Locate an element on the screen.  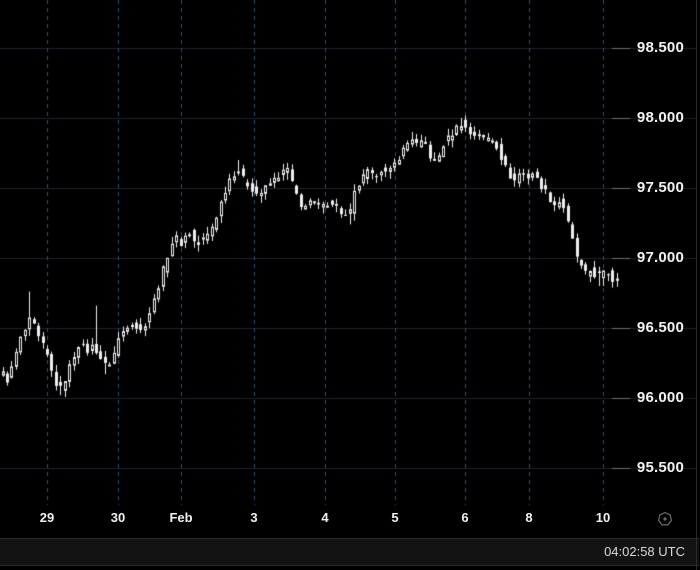
settings-dot-shape is located at coordinates (665, 519).